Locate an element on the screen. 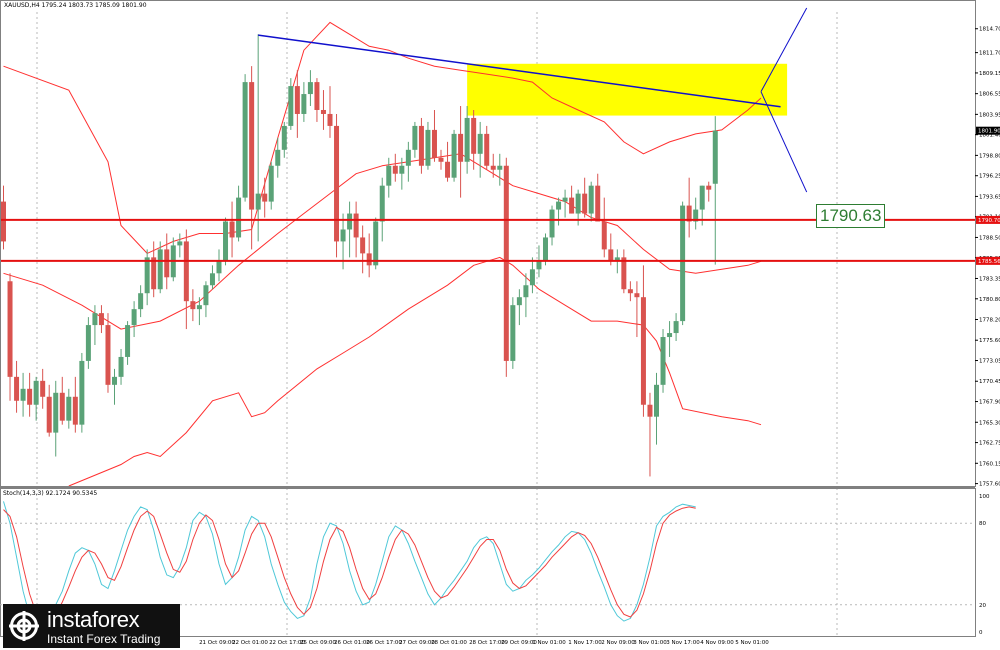  y-tick-label: 1796.25 is located at coordinates (989, 177).